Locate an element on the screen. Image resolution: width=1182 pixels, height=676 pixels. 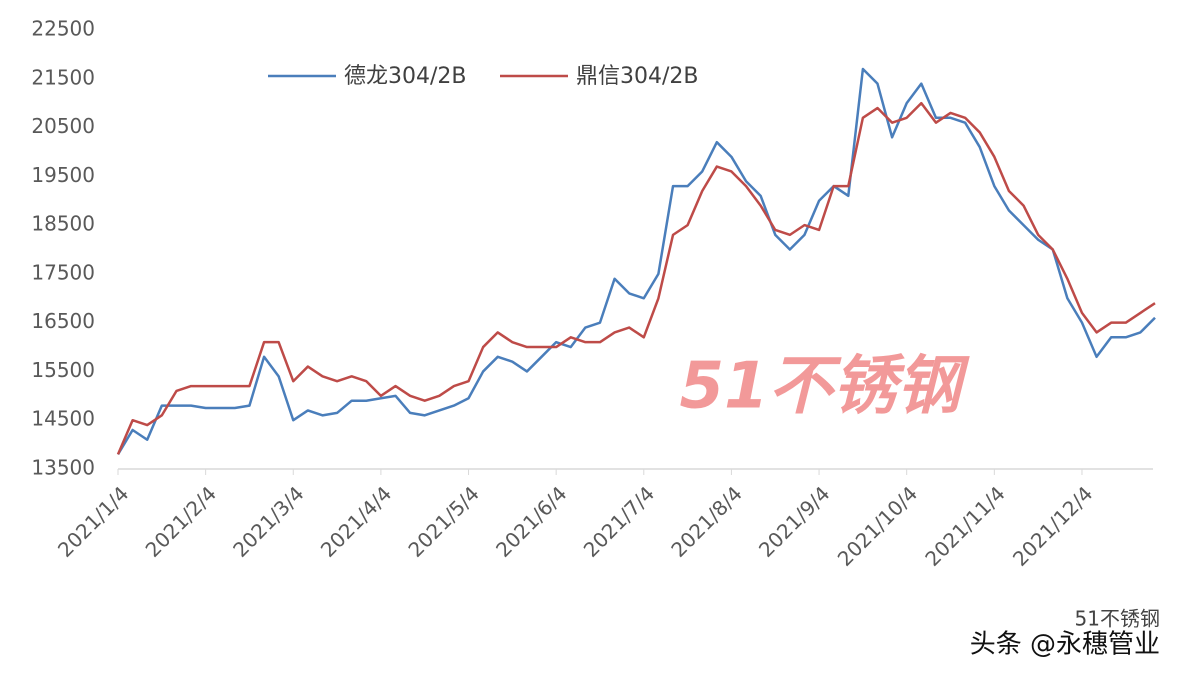
x-tick-label: 2021/11/4 is located at coordinates (964, 525).